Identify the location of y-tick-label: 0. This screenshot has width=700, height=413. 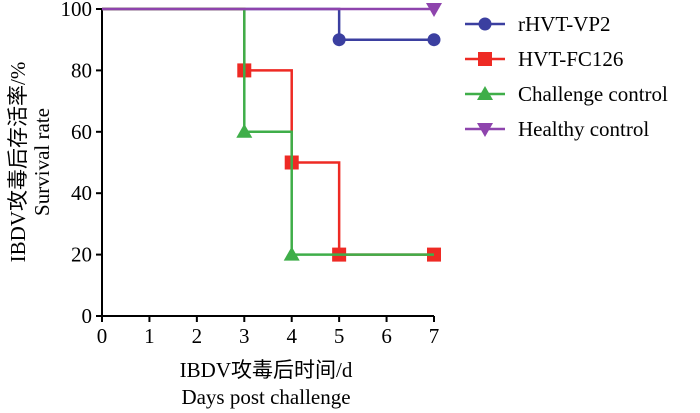
(87, 316).